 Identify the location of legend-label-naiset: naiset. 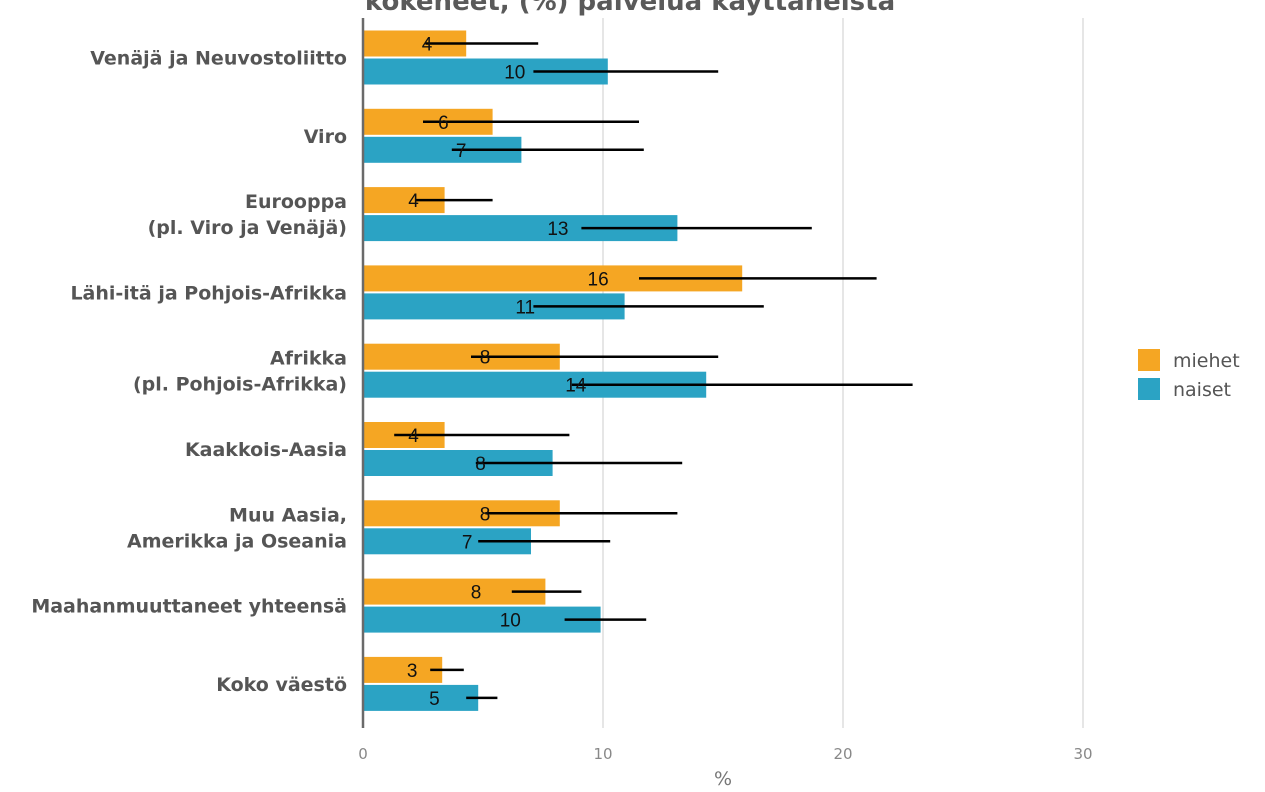
(1202, 390).